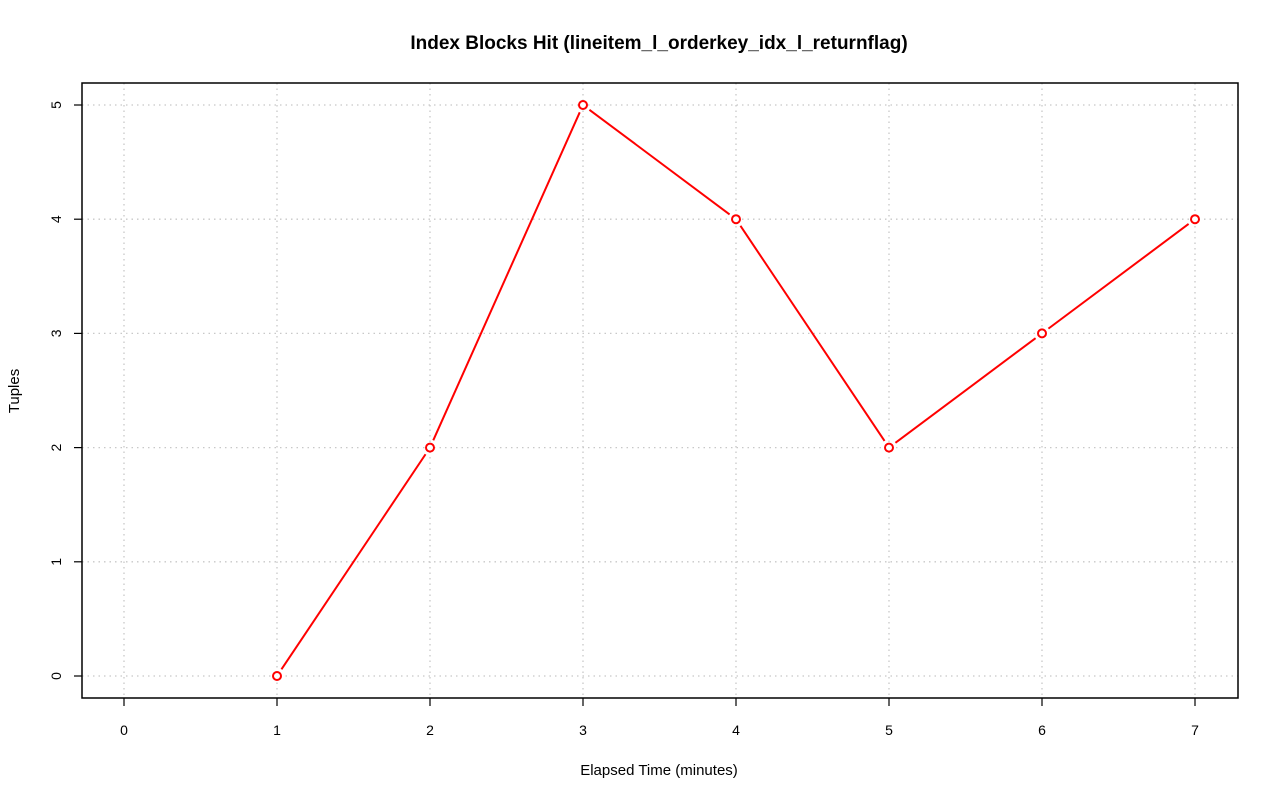 Image resolution: width=1280 pixels, height=801 pixels. I want to click on y-tick-label-3: 3, so click(56, 333).